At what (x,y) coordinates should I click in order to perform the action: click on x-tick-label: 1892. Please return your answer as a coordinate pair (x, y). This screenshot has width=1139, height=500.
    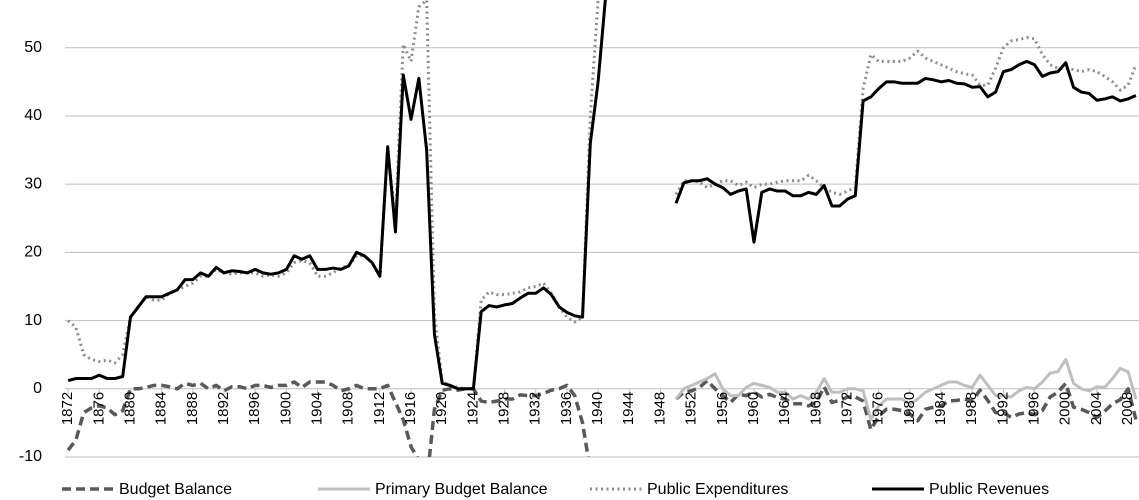
    Looking at the image, I should click on (223, 408).